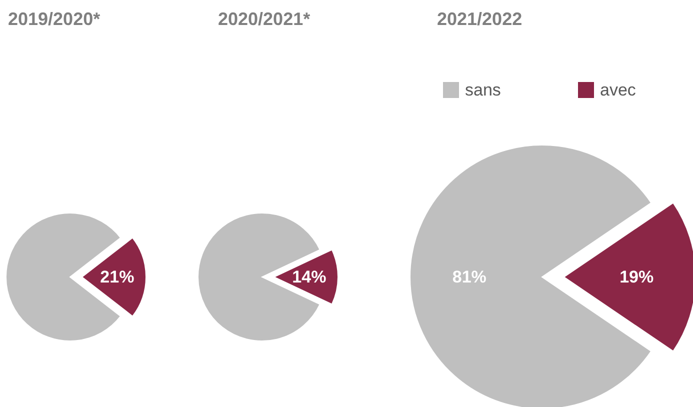 This screenshot has height=407, width=693. What do you see at coordinates (309, 277) in the screenshot?
I see `data-label: 14%` at bounding box center [309, 277].